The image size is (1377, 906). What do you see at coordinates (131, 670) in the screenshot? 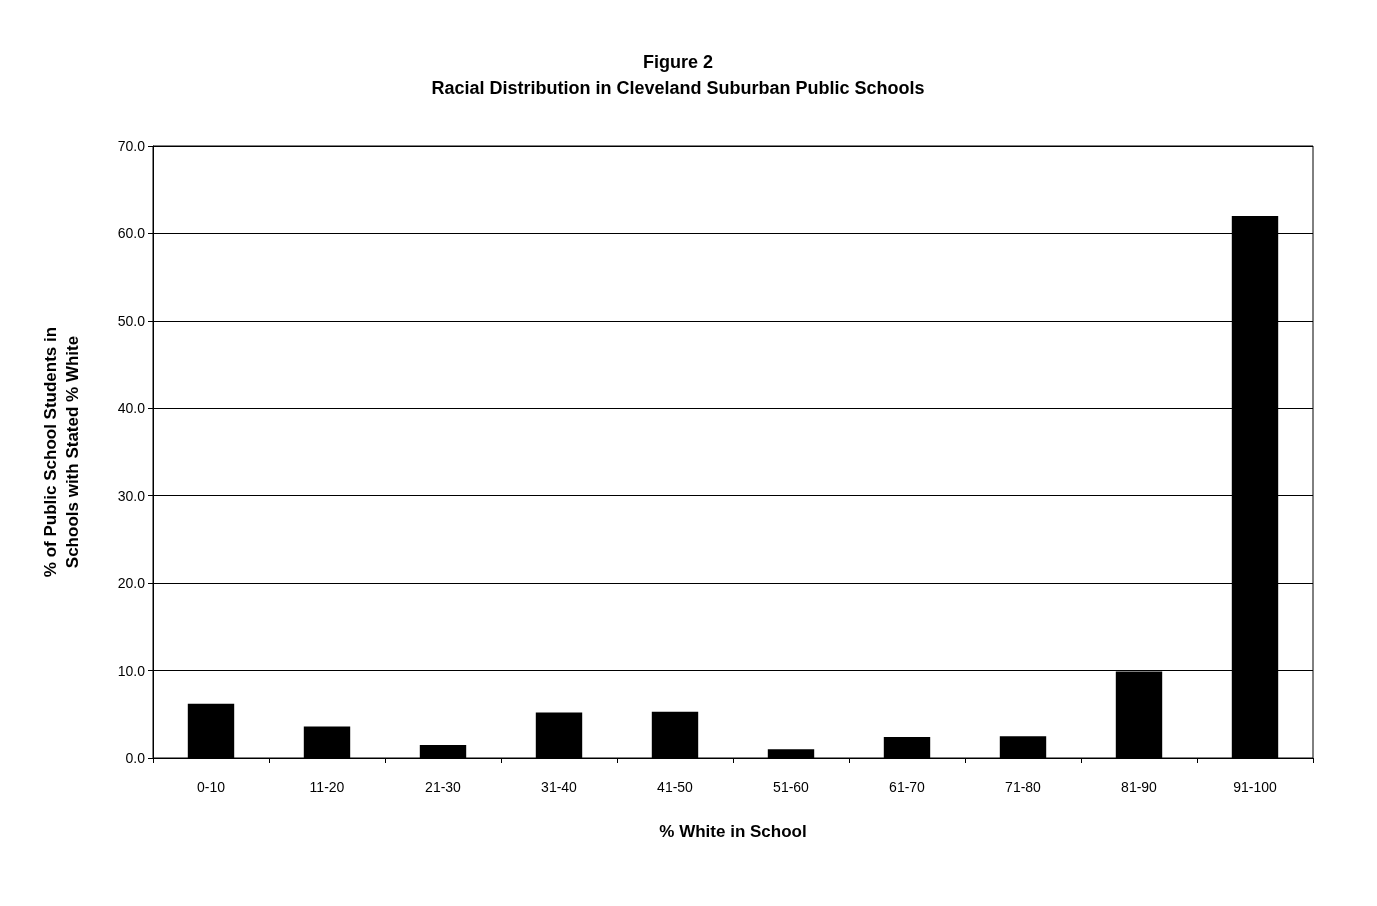
I see `y-tick-label: 10.0` at bounding box center [131, 670].